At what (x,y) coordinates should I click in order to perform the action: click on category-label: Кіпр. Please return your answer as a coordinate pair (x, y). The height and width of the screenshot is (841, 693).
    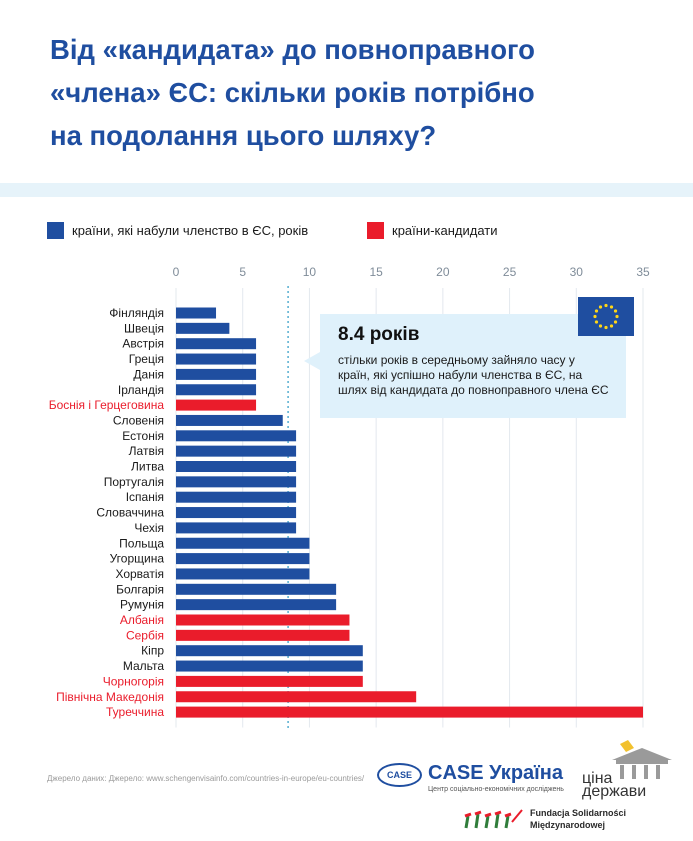
    Looking at the image, I should click on (152, 651).